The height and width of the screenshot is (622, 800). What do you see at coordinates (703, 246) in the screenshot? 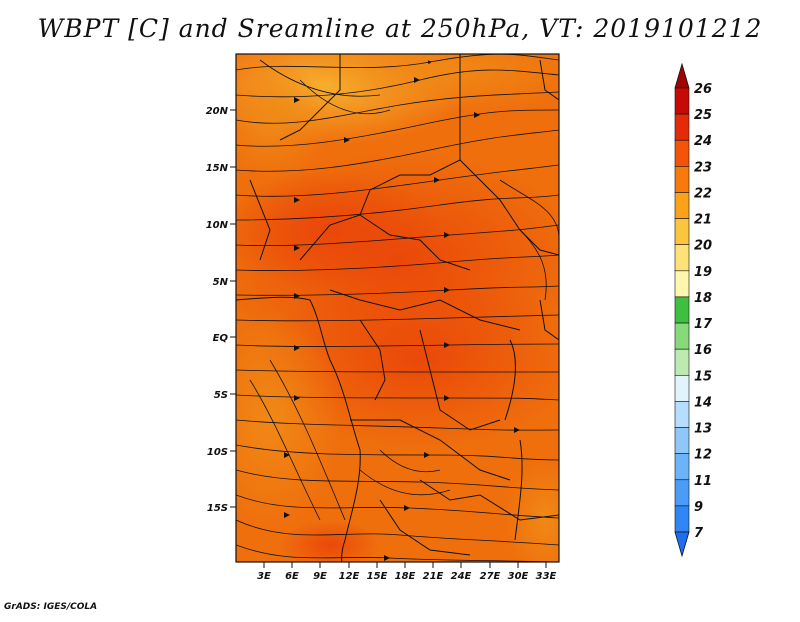
I see `colorbar-tick-label: 20` at bounding box center [703, 246].